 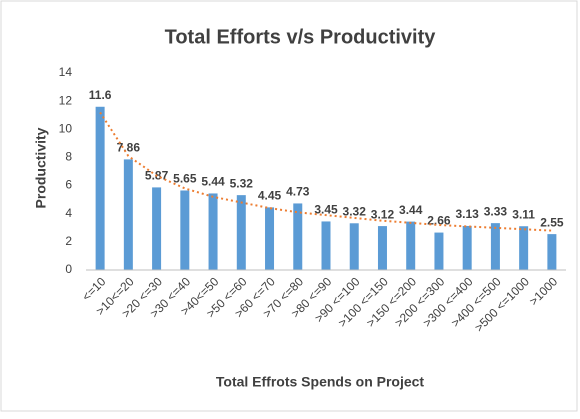 I want to click on y-tick-label: 8, so click(x=68, y=157).